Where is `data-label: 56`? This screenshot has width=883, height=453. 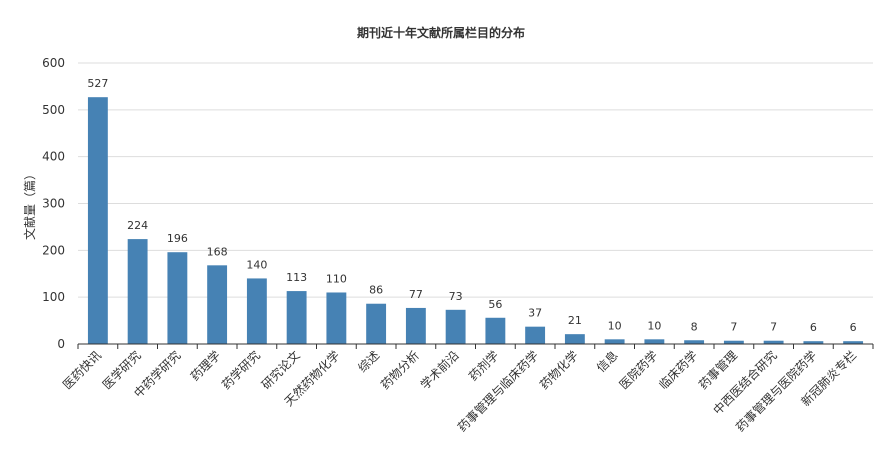
data-label: 56 is located at coordinates (495, 304).